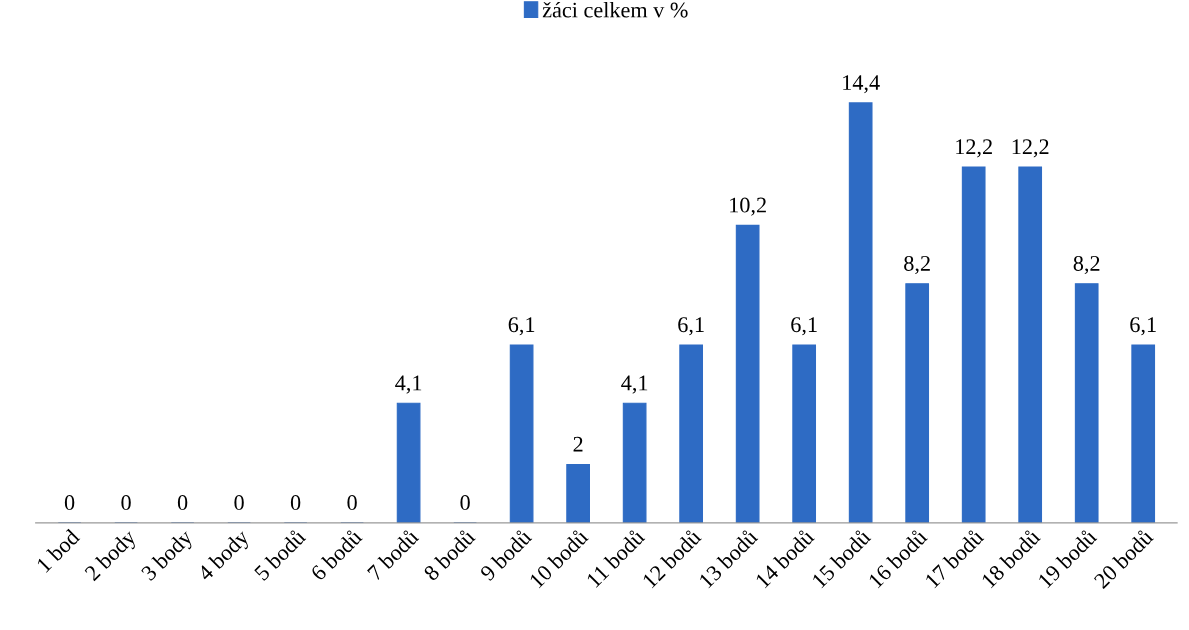 The image size is (1189, 630). What do you see at coordinates (615, 9) in the screenshot?
I see `legend-label: žáci celkem v %` at bounding box center [615, 9].